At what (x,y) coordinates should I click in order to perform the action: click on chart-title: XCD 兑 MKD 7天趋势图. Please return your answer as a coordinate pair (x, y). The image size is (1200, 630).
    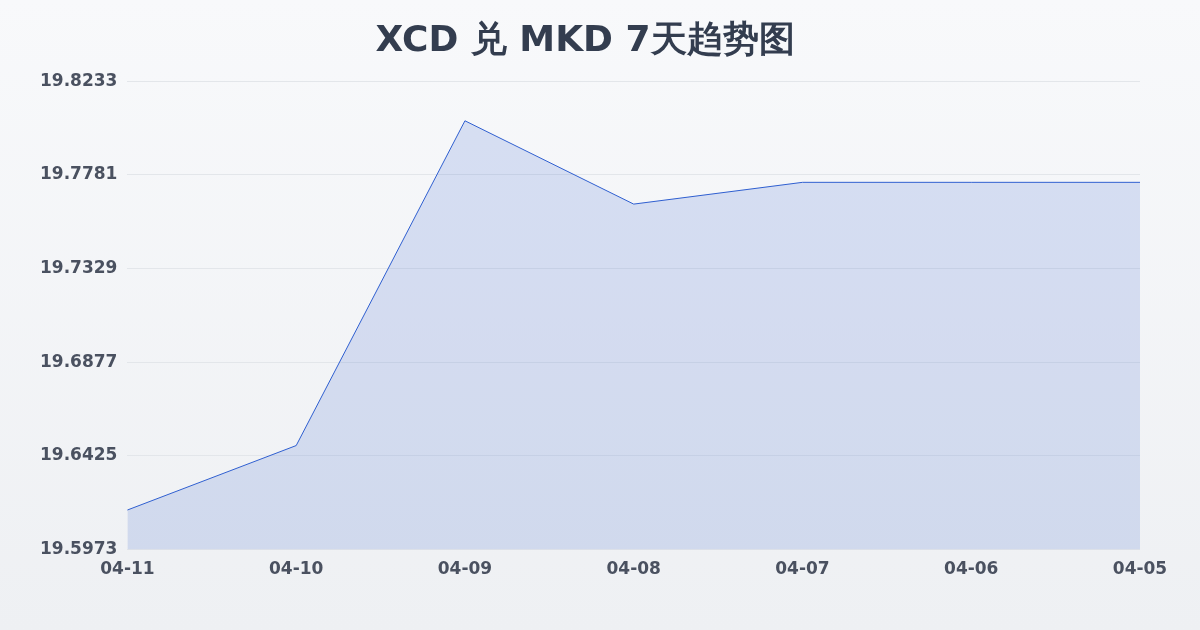
    Looking at the image, I should click on (585, 38).